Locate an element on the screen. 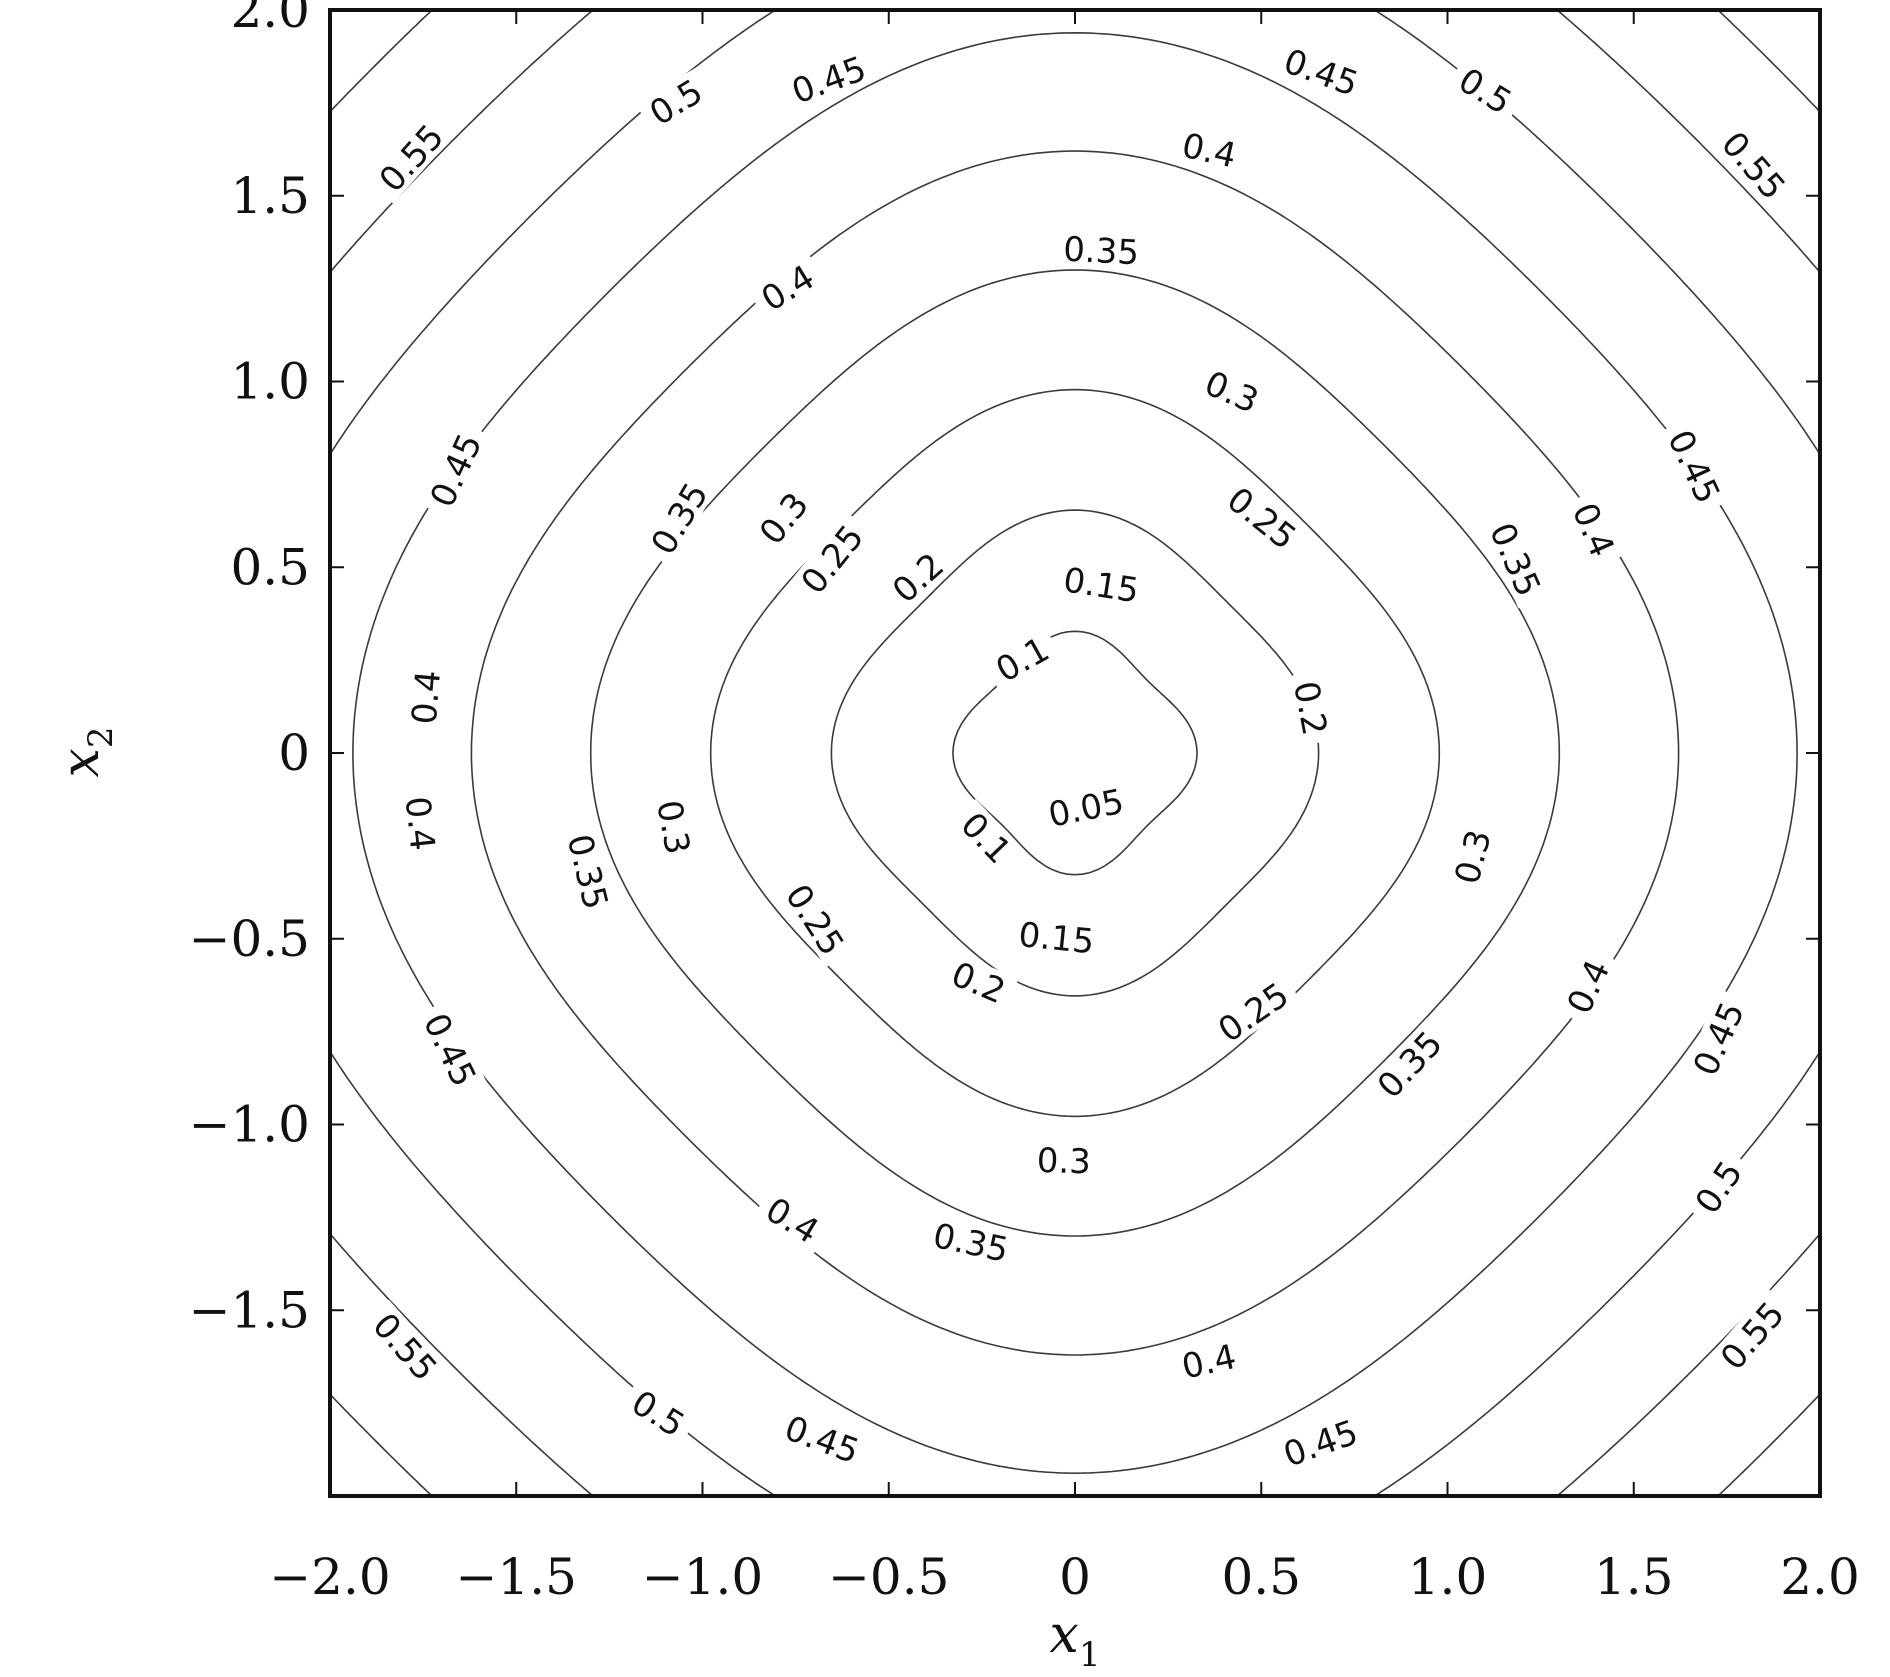 This screenshot has width=1890, height=1677. y-axis-label: x2 is located at coordinates (86, 752).